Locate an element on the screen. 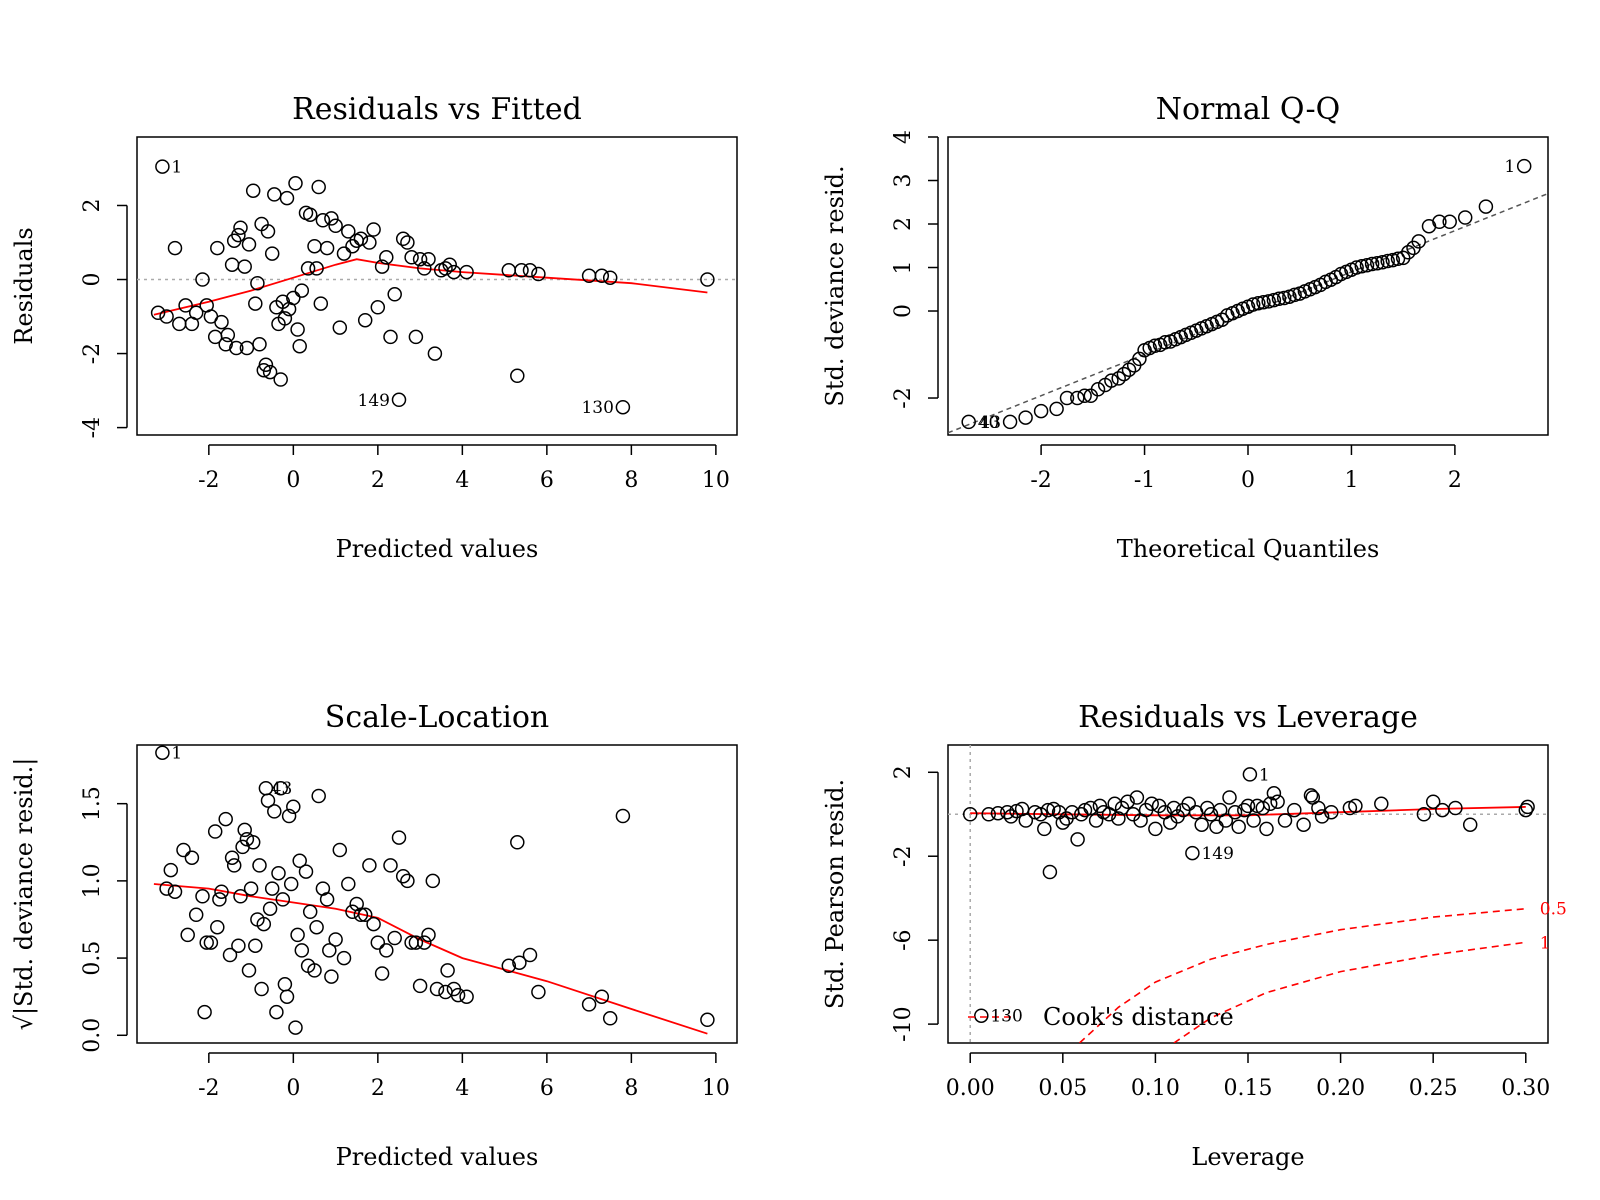 The height and width of the screenshot is (1200, 1600). x-tick-label: 1 is located at coordinates (1351, 480).